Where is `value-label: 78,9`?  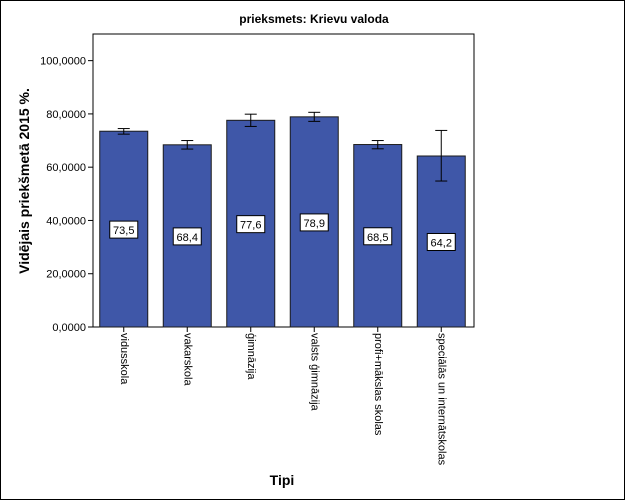 value-label: 78,9 is located at coordinates (314, 224).